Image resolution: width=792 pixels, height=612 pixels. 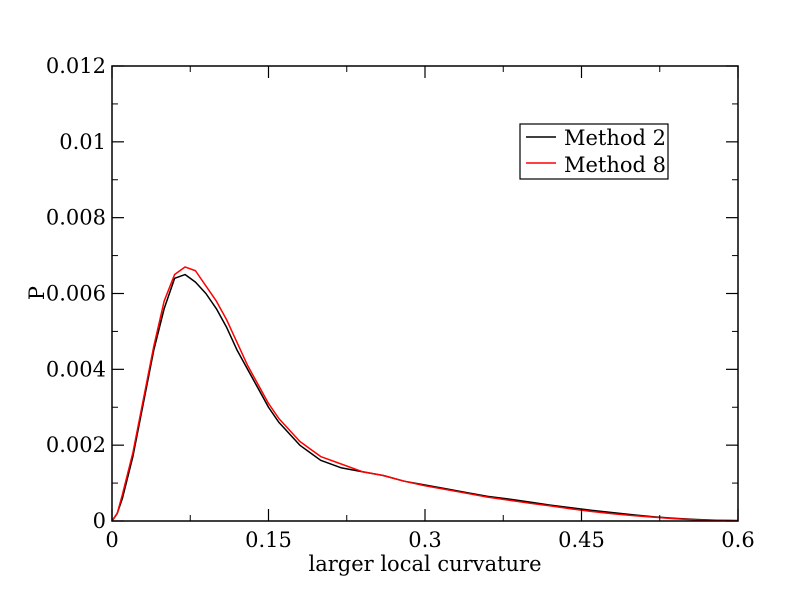 I want to click on y-tick-label: 0.004, so click(x=76, y=369).